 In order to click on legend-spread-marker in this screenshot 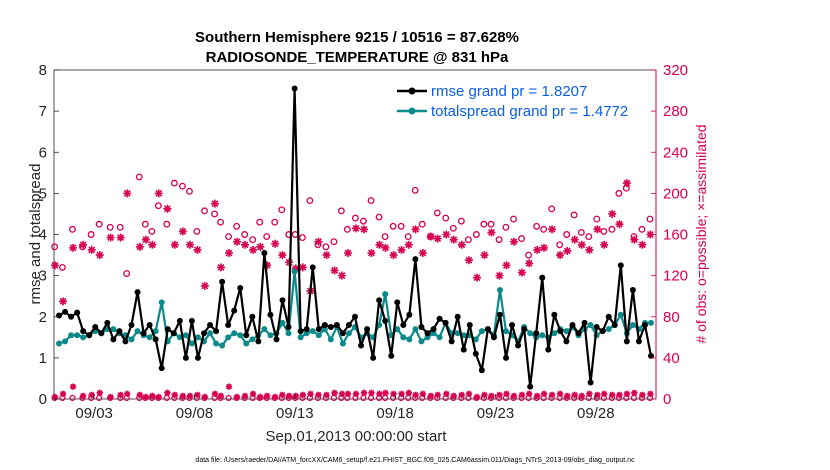, I will do `click(412, 111)`.